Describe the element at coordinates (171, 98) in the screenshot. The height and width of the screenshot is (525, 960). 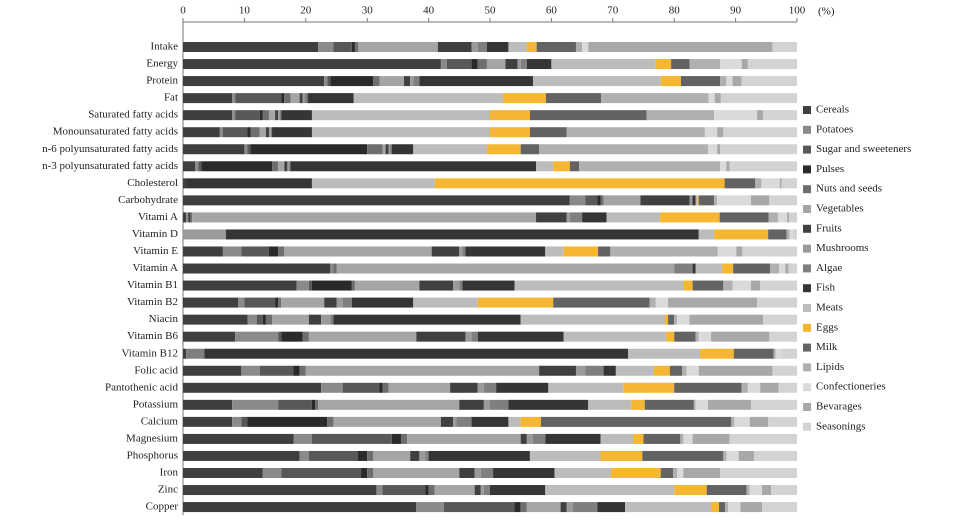
I see `y-tick-label: Fat` at that location.